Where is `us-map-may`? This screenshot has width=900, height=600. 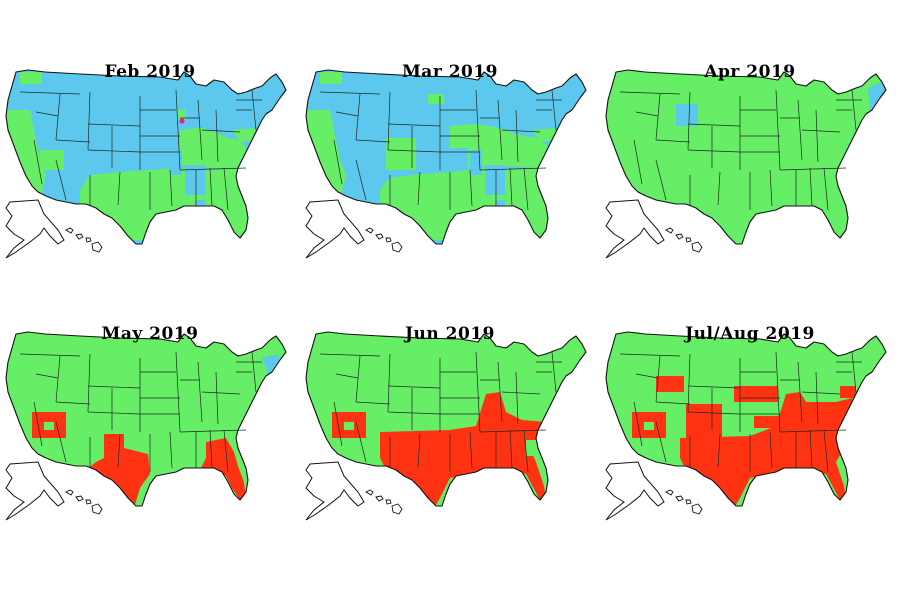
us-map-may is located at coordinates (146, 426).